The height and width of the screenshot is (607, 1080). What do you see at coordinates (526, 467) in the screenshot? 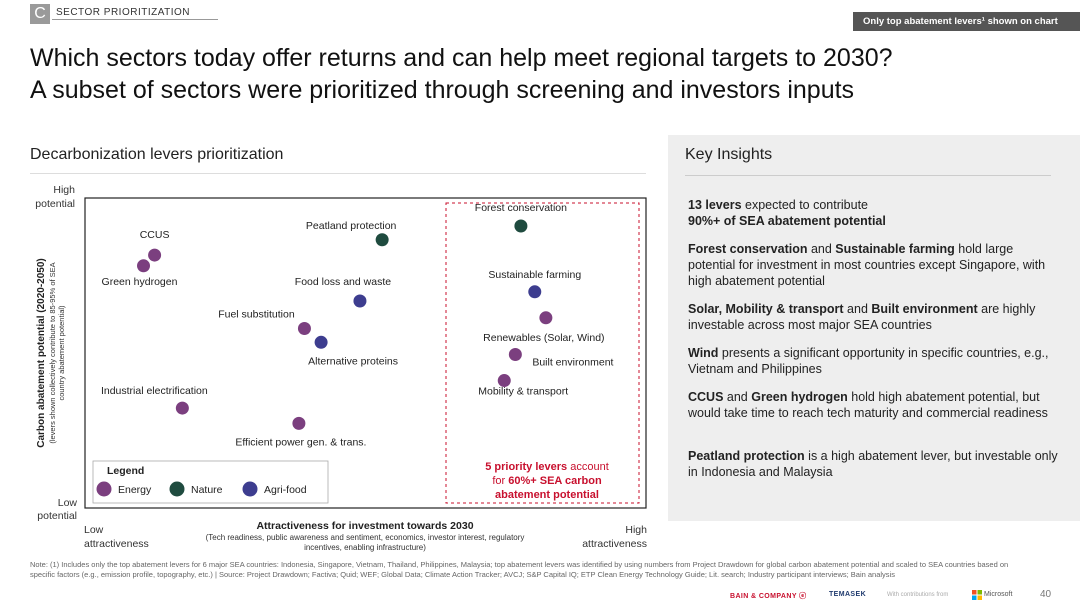
I see `priority-note-bold-1: 5 priority levers` at bounding box center [526, 467].